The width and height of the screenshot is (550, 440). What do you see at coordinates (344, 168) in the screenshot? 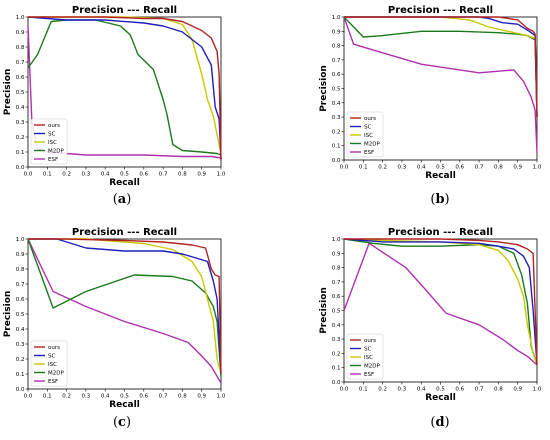
I see `x-tick-label: 0.0` at bounding box center [344, 168].